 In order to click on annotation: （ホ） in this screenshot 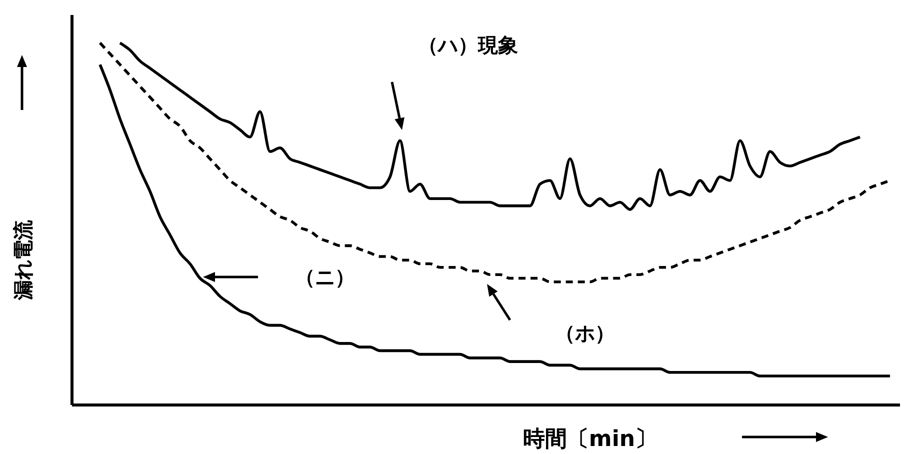, I will do `click(585, 333)`.